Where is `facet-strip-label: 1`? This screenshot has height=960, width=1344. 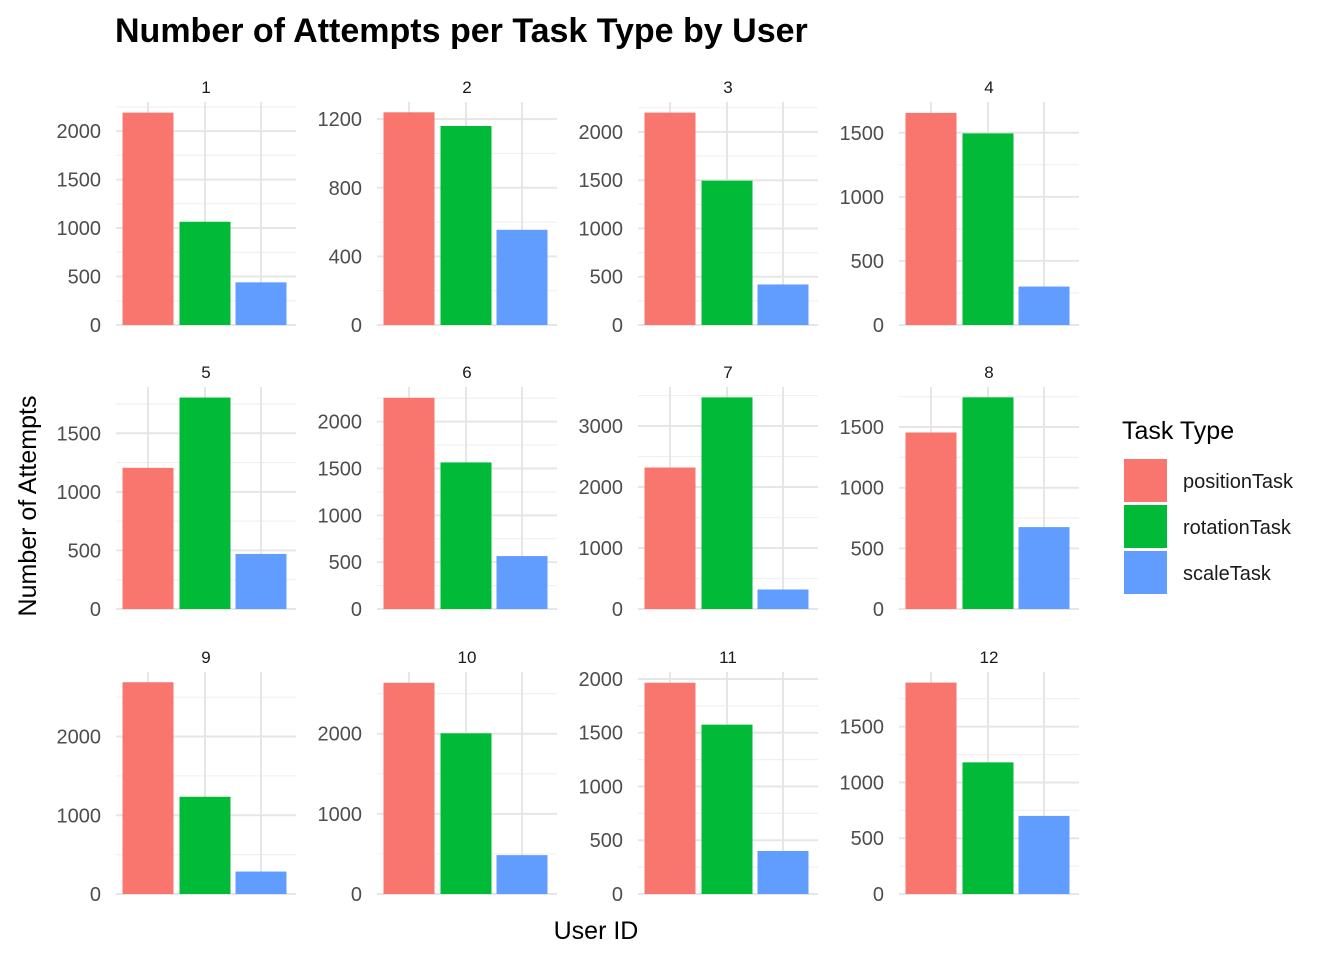 facet-strip-label: 1 is located at coordinates (205, 87).